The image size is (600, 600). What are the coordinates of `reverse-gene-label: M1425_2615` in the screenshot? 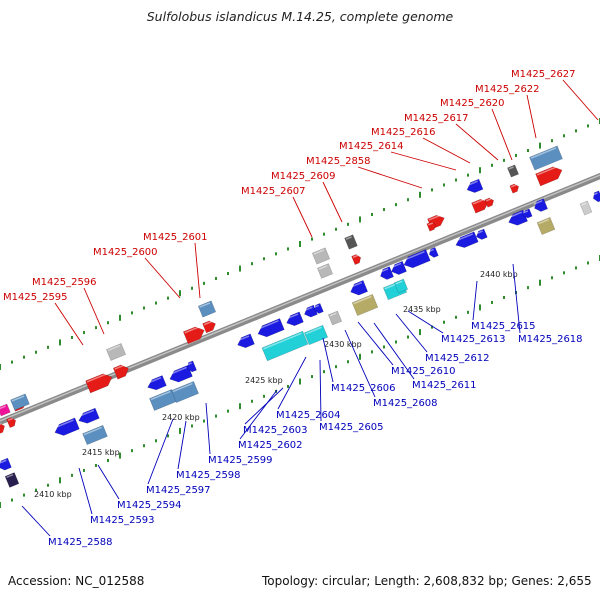 It's located at (503, 326).